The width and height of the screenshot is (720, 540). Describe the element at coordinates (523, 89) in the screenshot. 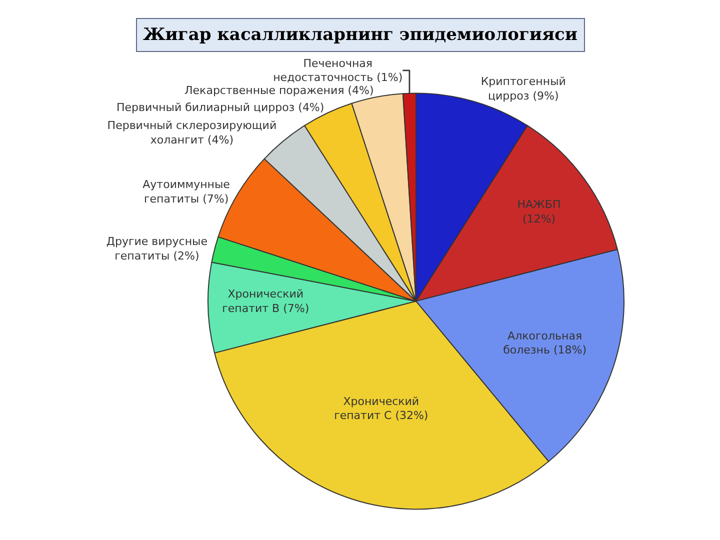

I see `slice-label: Криптогенный цирроз (9%)` at that location.